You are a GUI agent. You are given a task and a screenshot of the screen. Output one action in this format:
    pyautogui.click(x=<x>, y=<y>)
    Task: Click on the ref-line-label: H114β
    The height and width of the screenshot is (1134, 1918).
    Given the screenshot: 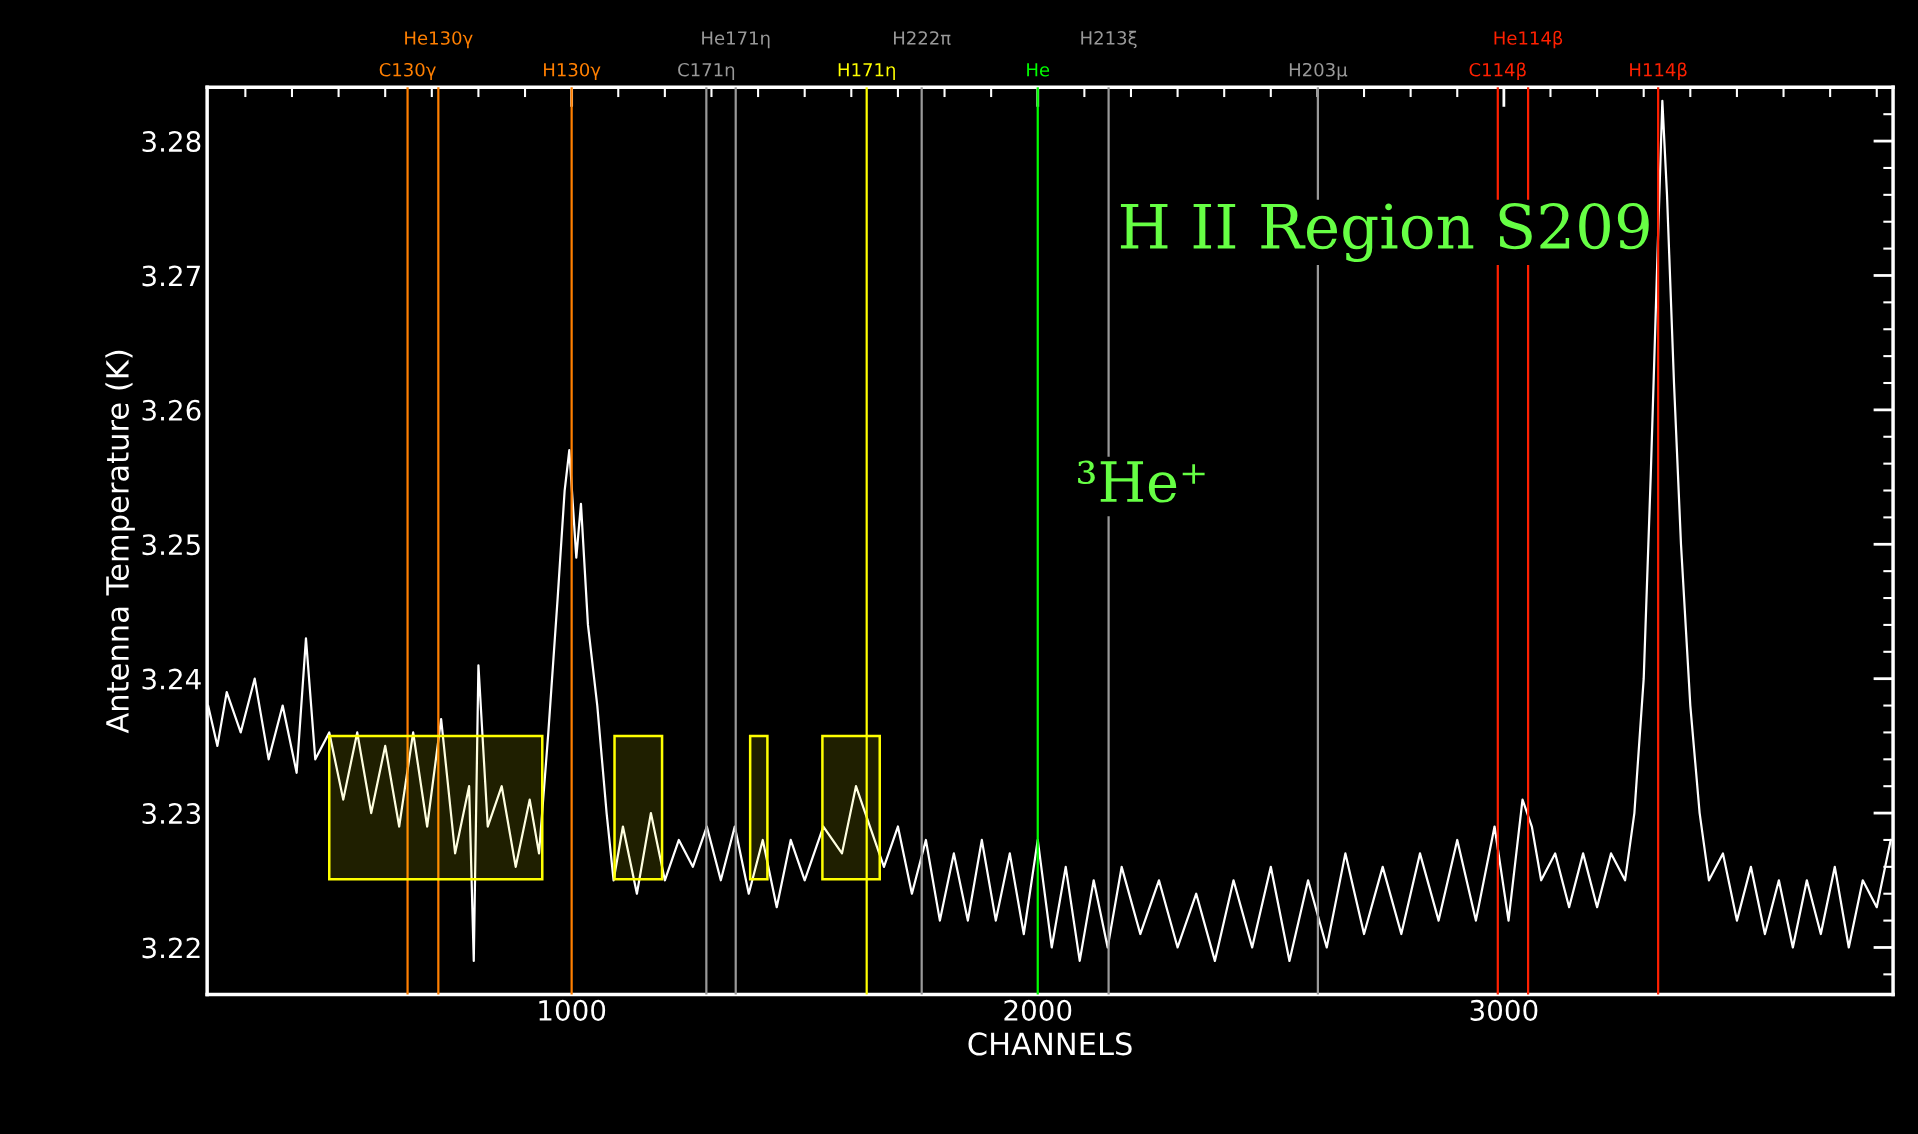 What is the action you would take?
    pyautogui.click(x=1658, y=71)
    